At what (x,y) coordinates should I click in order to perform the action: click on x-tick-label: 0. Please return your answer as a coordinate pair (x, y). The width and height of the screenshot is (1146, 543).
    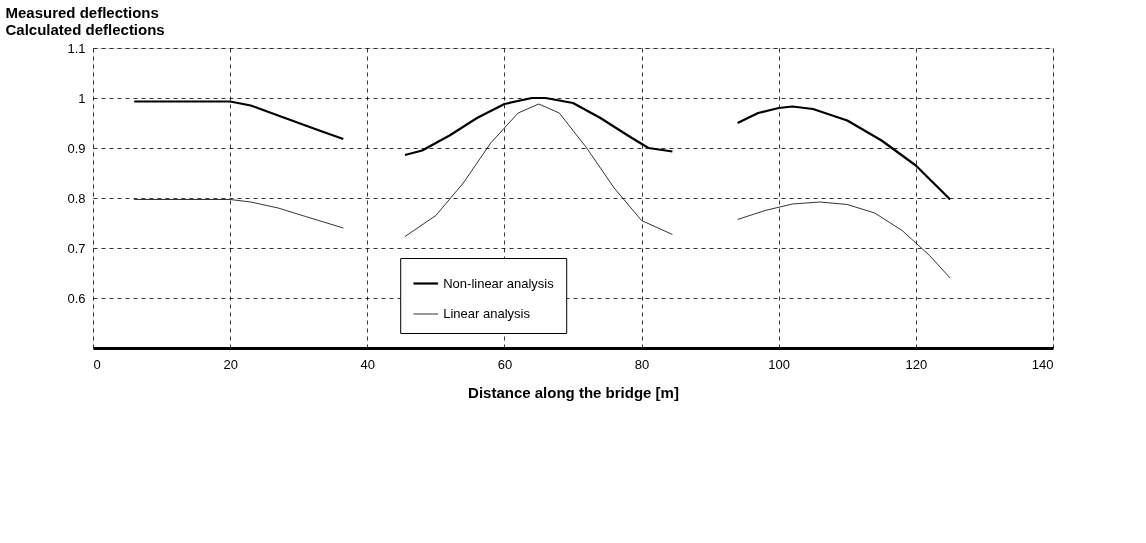
    Looking at the image, I should click on (97, 364).